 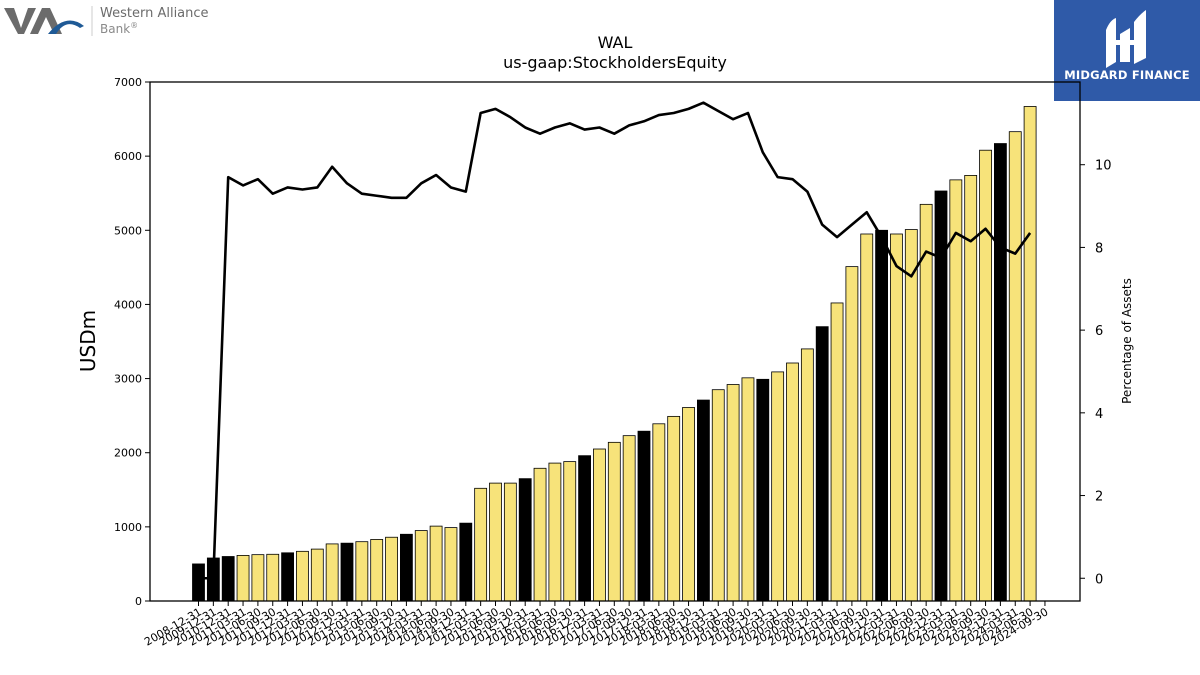 What do you see at coordinates (115, 29) in the screenshot?
I see `brand-line2: Bank` at bounding box center [115, 29].